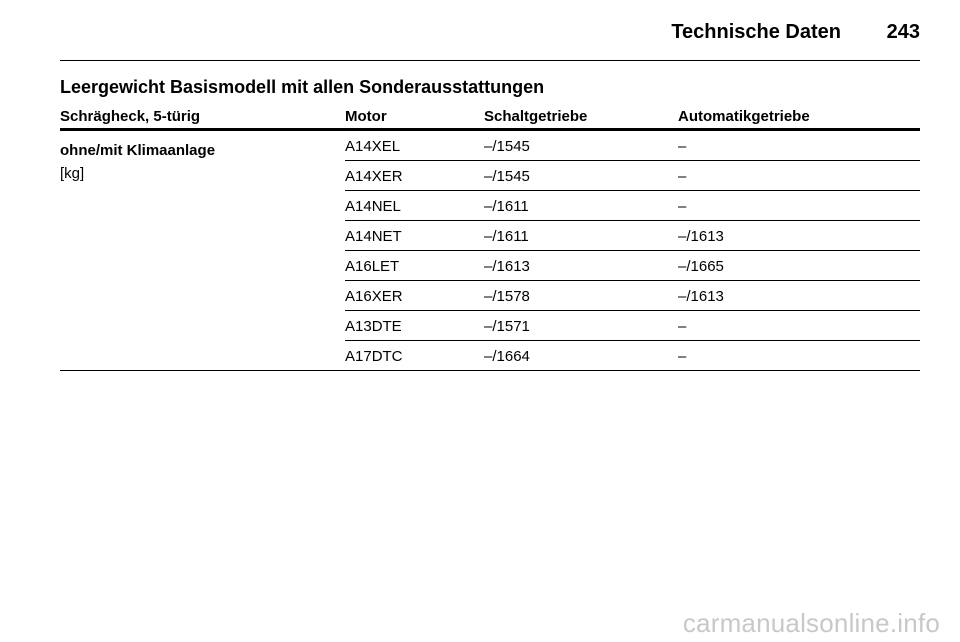 The height and width of the screenshot is (642, 960). Describe the element at coordinates (507, 266) in the screenshot. I see `manual-cell: –/1613` at that location.